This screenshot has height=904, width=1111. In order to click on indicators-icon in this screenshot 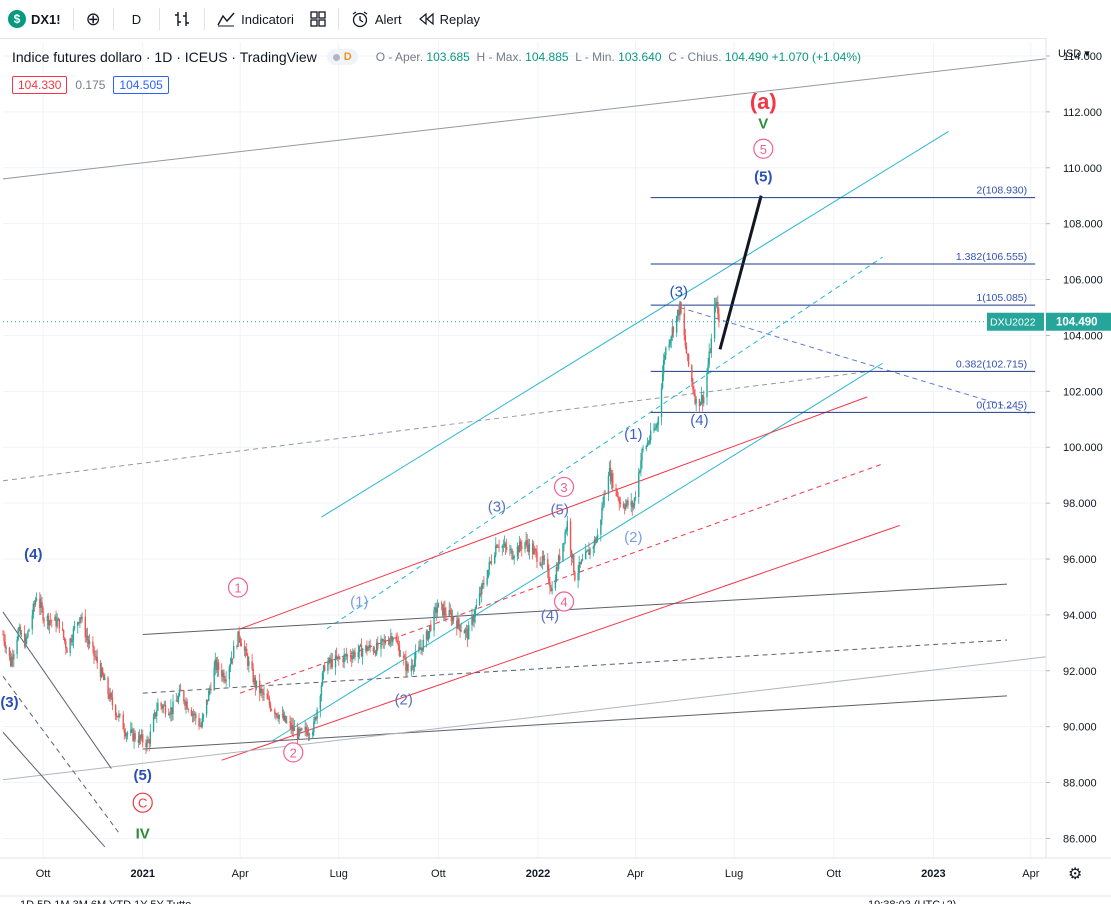, I will do `click(226, 19)`.